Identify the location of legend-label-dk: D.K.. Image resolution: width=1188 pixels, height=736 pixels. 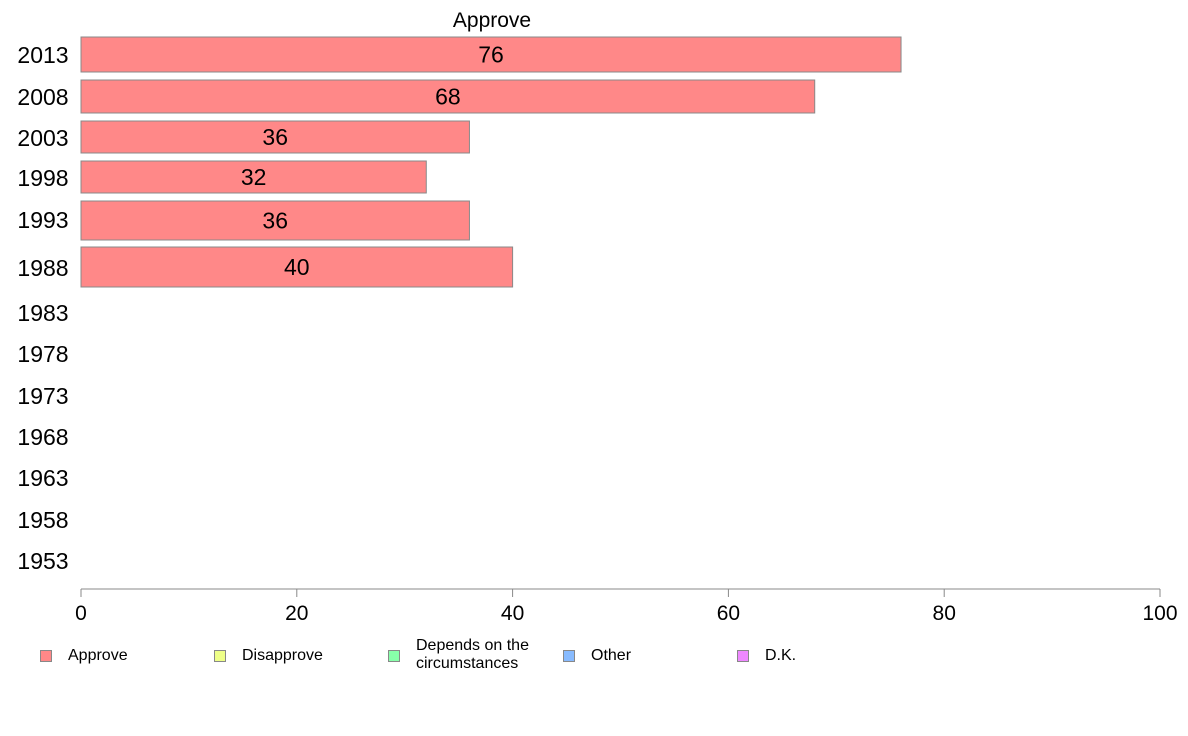
(781, 655).